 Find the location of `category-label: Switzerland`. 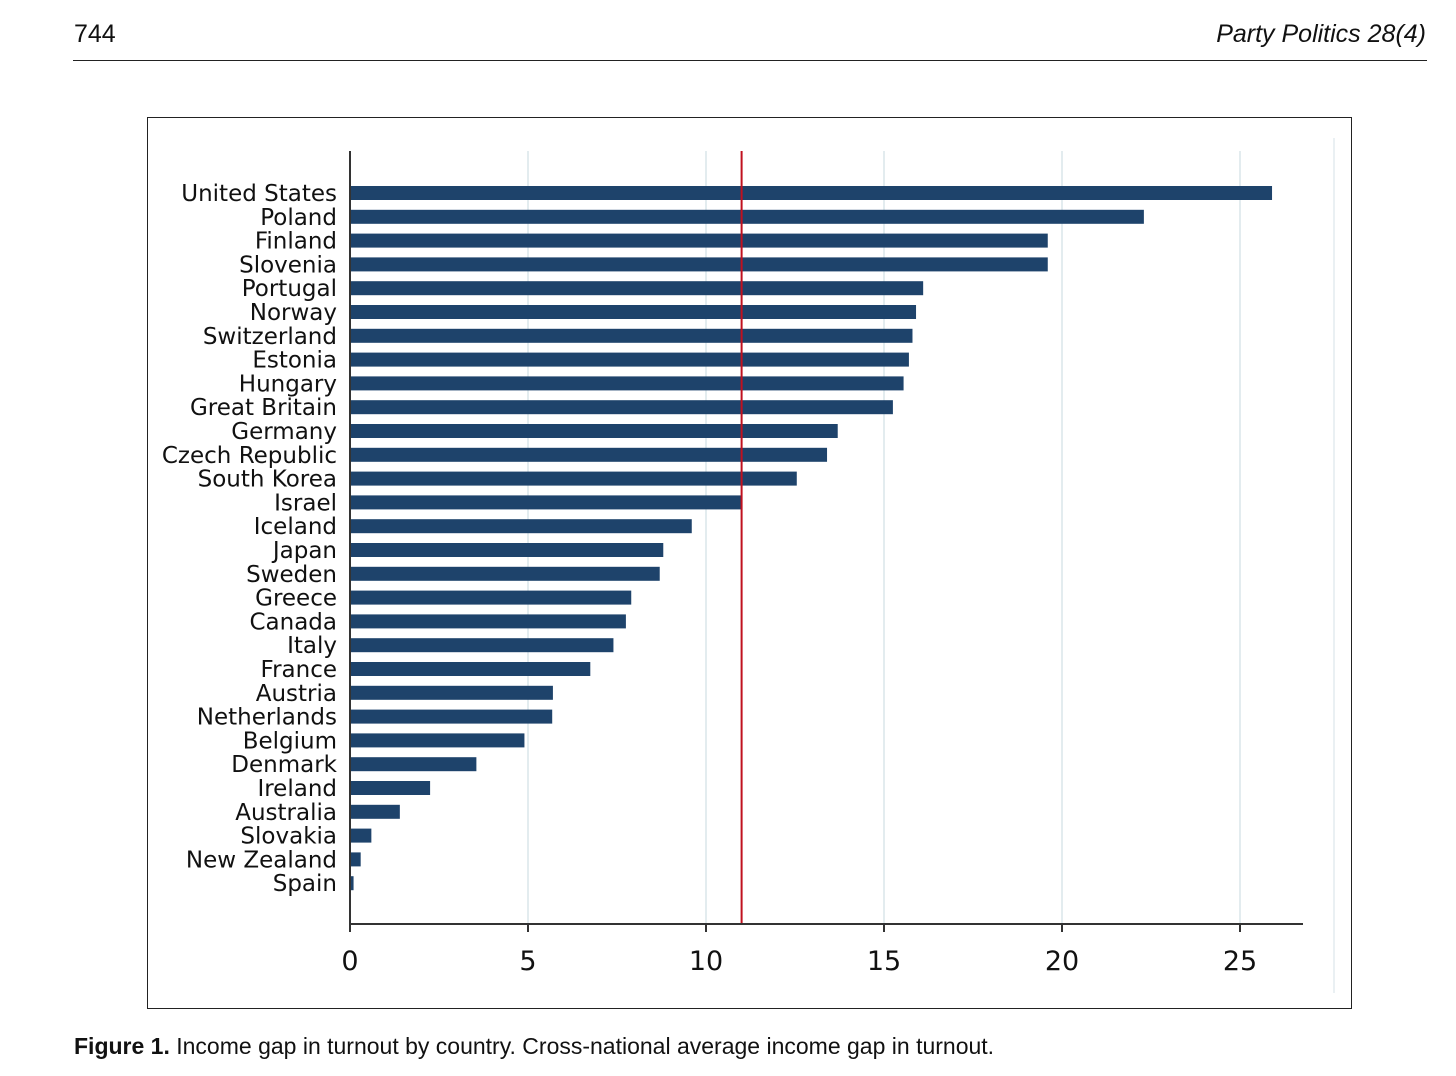

category-label: Switzerland is located at coordinates (270, 337).